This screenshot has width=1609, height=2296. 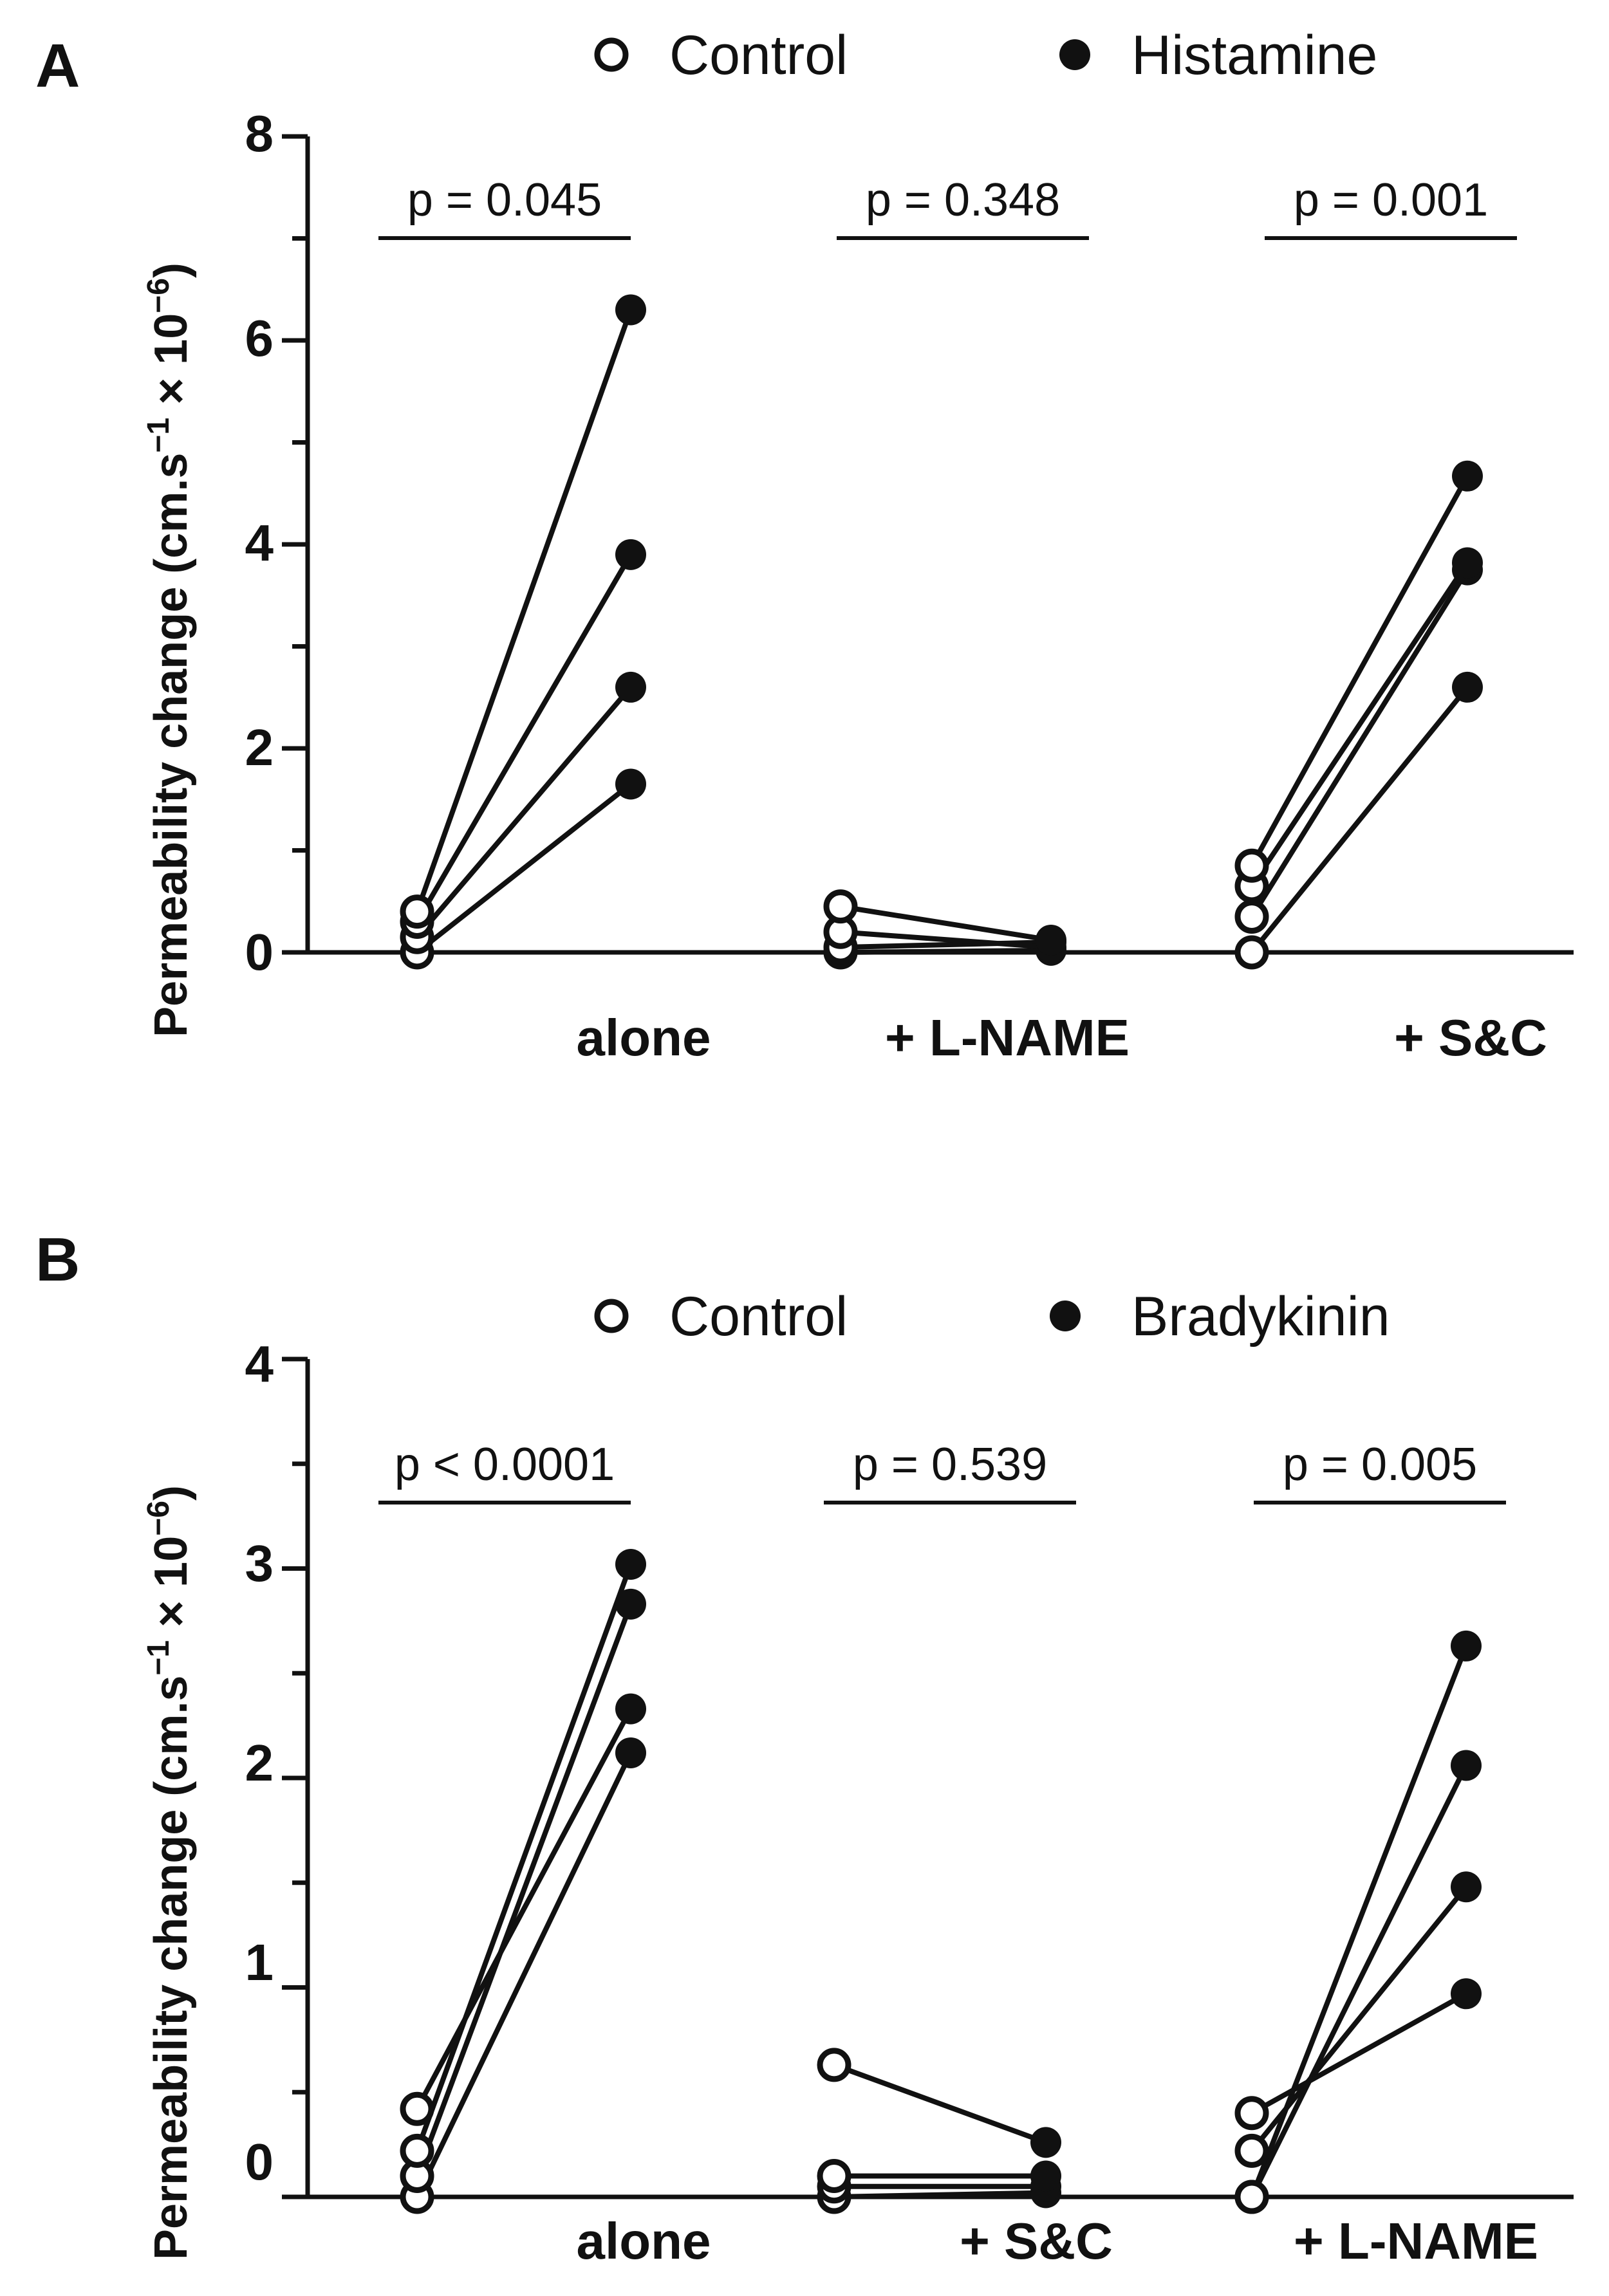 I want to click on y-ticks-b, so click(x=295, y=1777).